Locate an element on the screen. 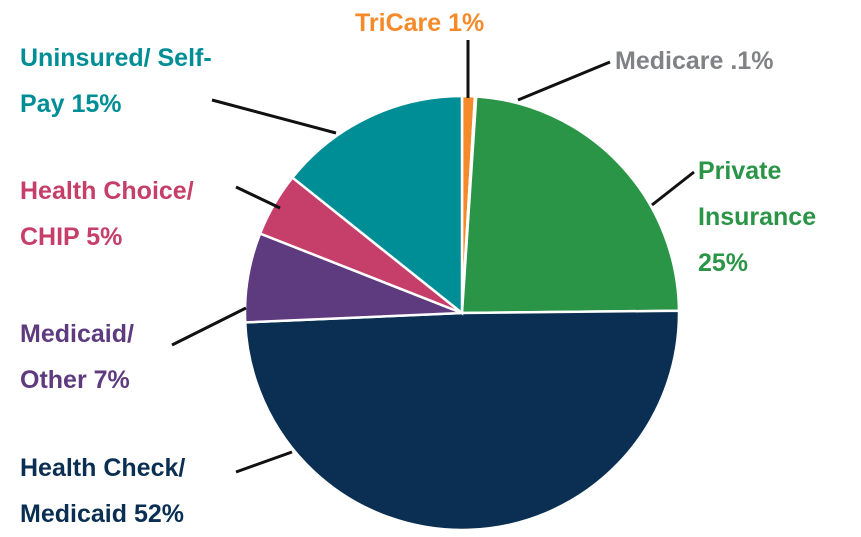 The image size is (861, 537). value-label: 52% is located at coordinates (158, 514).